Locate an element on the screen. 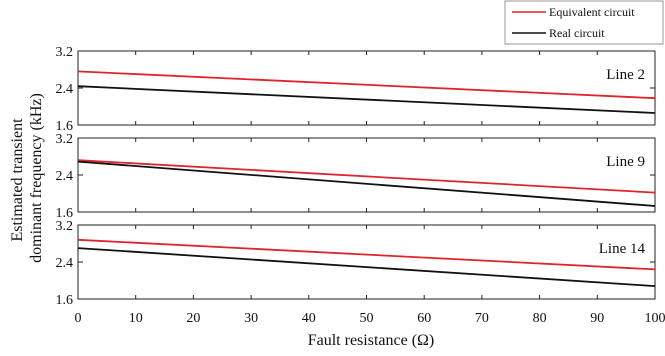 The width and height of the screenshot is (665, 356). x-tick-label: 100 is located at coordinates (655, 318).